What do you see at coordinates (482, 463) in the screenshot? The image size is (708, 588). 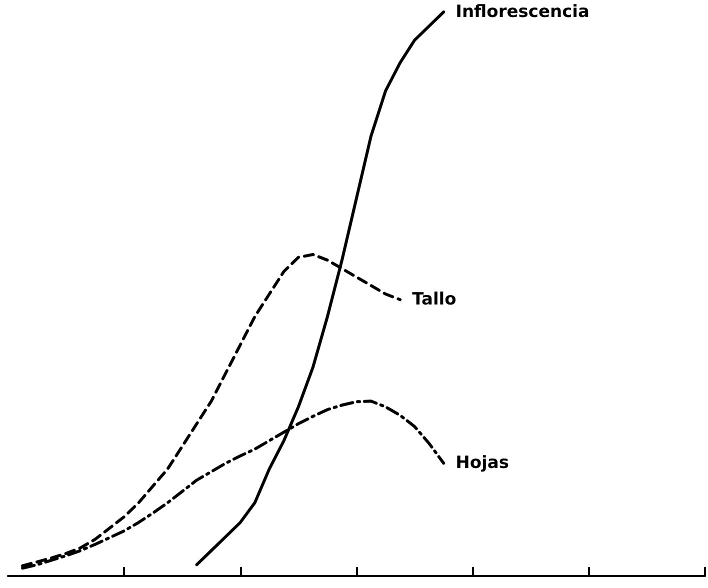 I see `series-label: Hojas` at bounding box center [482, 463].